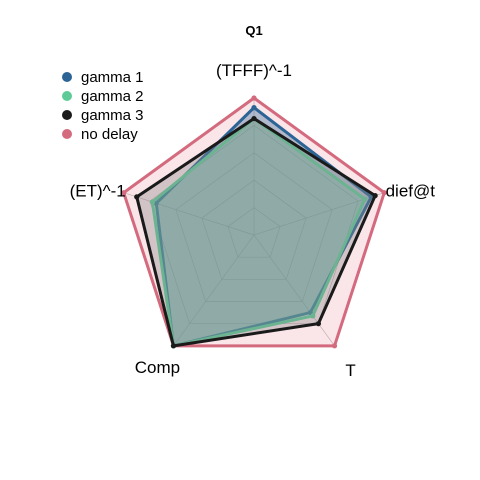 Image resolution: width=480 pixels, height=480 pixels. I want to click on axis-label: (TFFF)^-1, so click(254, 70).